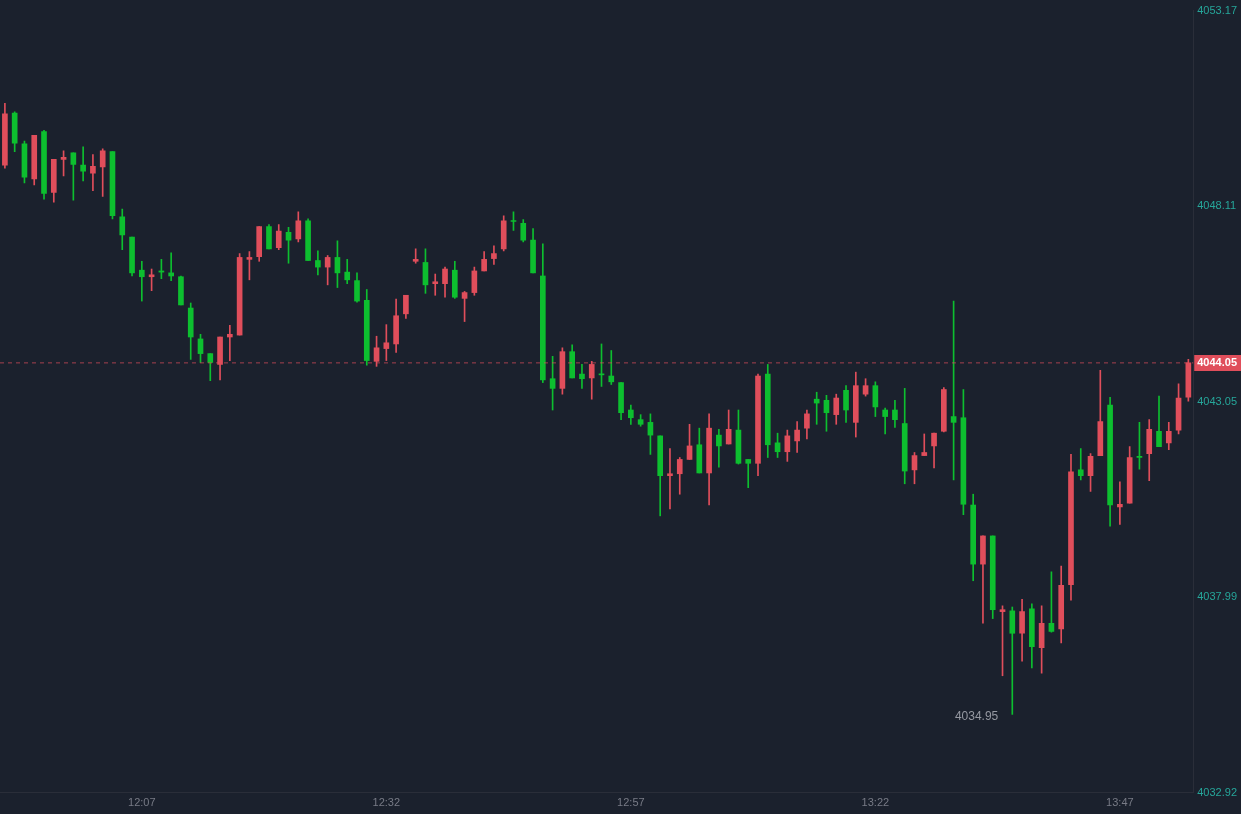  What do you see at coordinates (1217, 791) in the screenshot?
I see `y-tick-label: 4032.92` at bounding box center [1217, 791].